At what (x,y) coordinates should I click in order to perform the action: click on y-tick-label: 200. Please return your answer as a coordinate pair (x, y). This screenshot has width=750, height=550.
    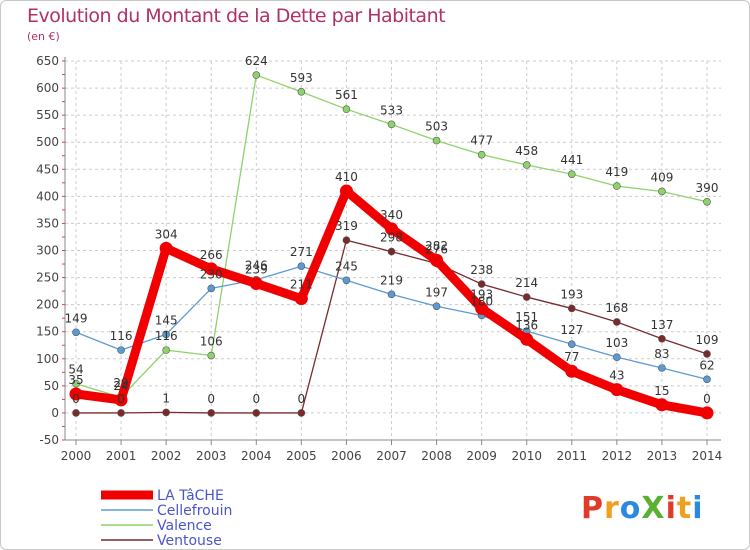
    Looking at the image, I should click on (47, 305).